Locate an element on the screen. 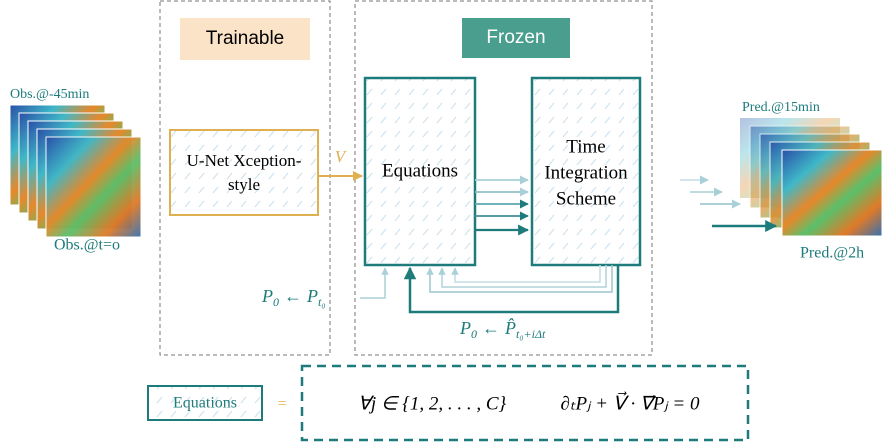 Image resolution: width=892 pixels, height=446 pixels. input-last-label: Obs.@t=o is located at coordinates (87, 245).